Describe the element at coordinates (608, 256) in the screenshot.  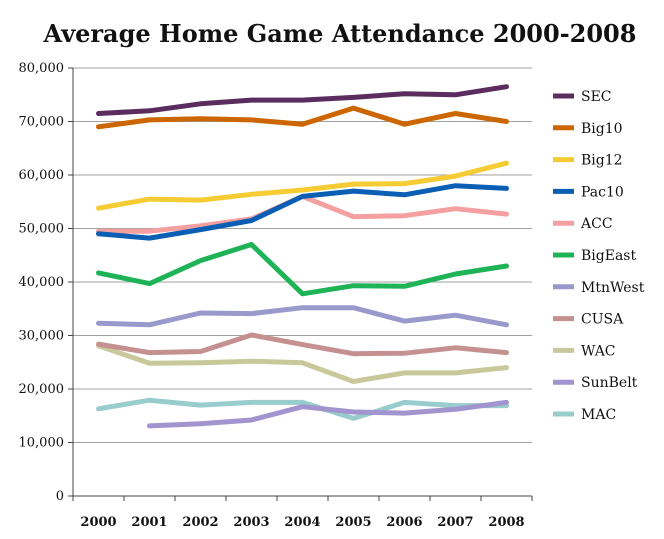
I see `legend-label-bigeast: BigEast` at that location.